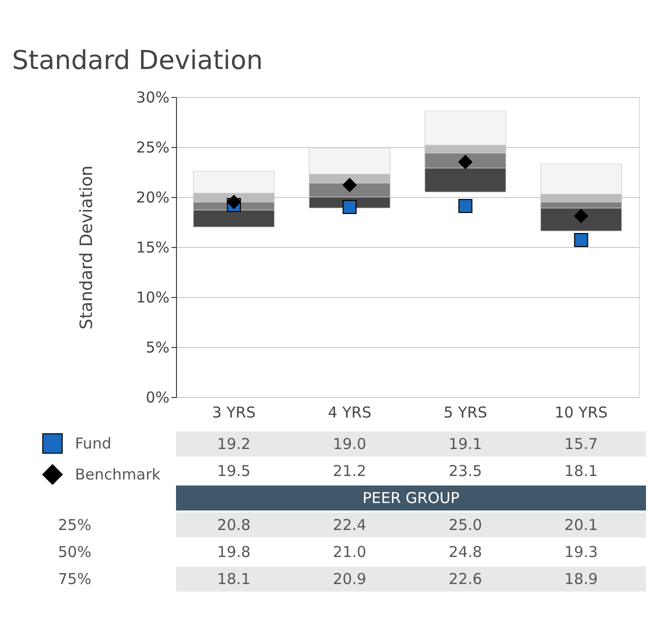 The width and height of the screenshot is (666, 621). What do you see at coordinates (75, 579) in the screenshot?
I see `text: 75%` at bounding box center [75, 579].